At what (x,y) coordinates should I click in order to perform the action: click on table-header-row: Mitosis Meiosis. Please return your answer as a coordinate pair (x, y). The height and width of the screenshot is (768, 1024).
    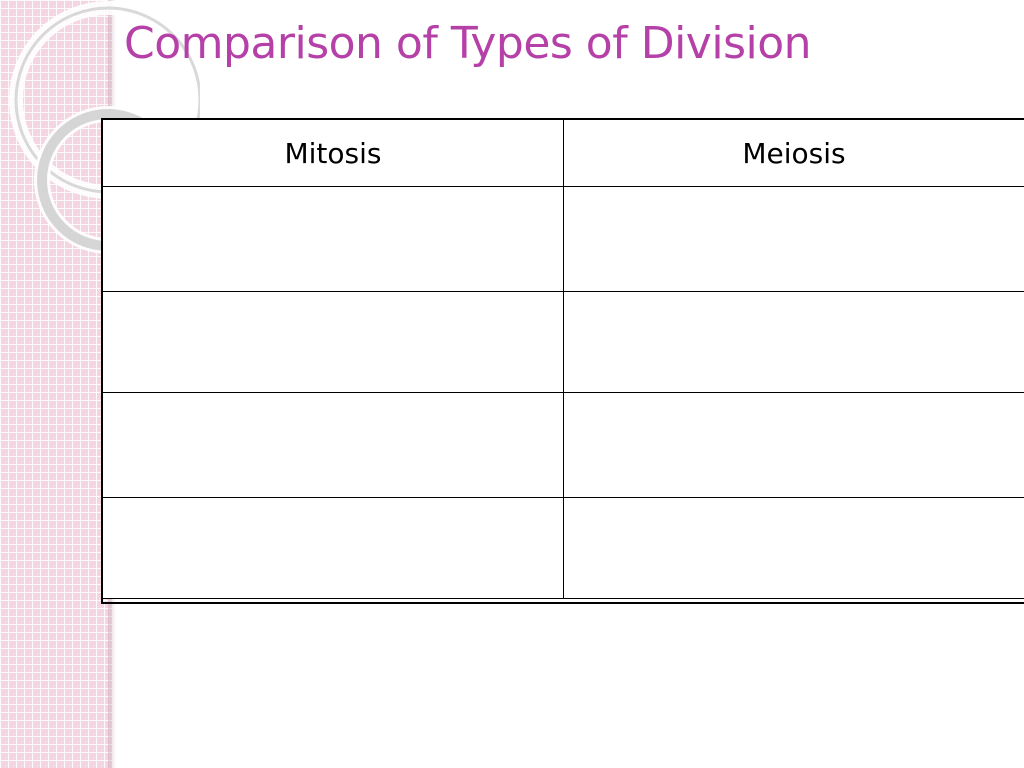
    Looking at the image, I should click on (563, 153).